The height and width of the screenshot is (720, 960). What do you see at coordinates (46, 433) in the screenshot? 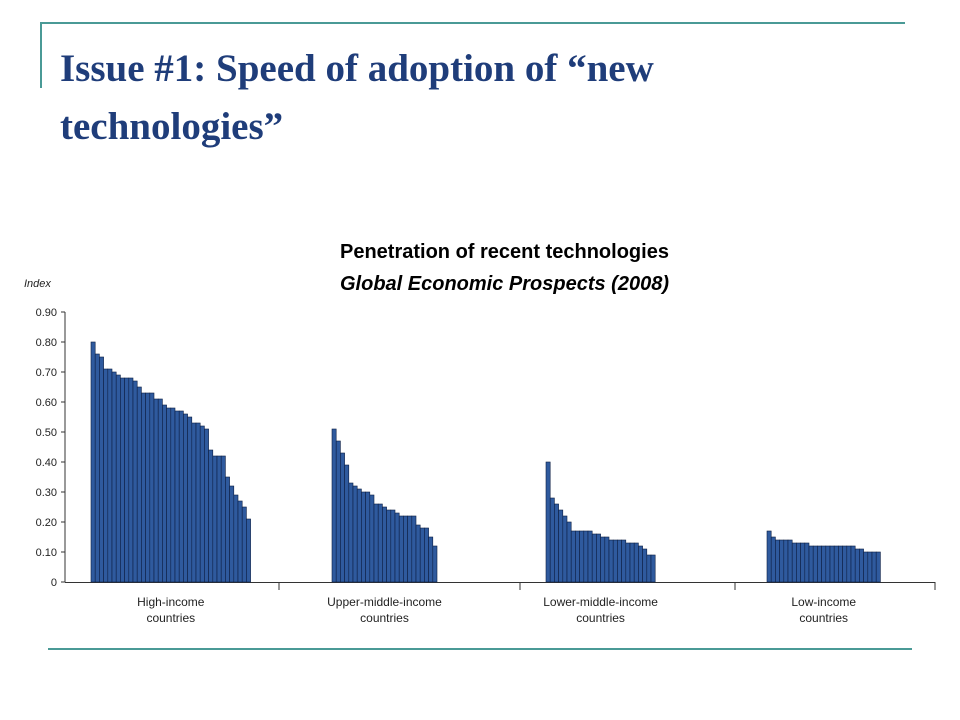
I see `y-tick-label: 0.50` at bounding box center [46, 433].